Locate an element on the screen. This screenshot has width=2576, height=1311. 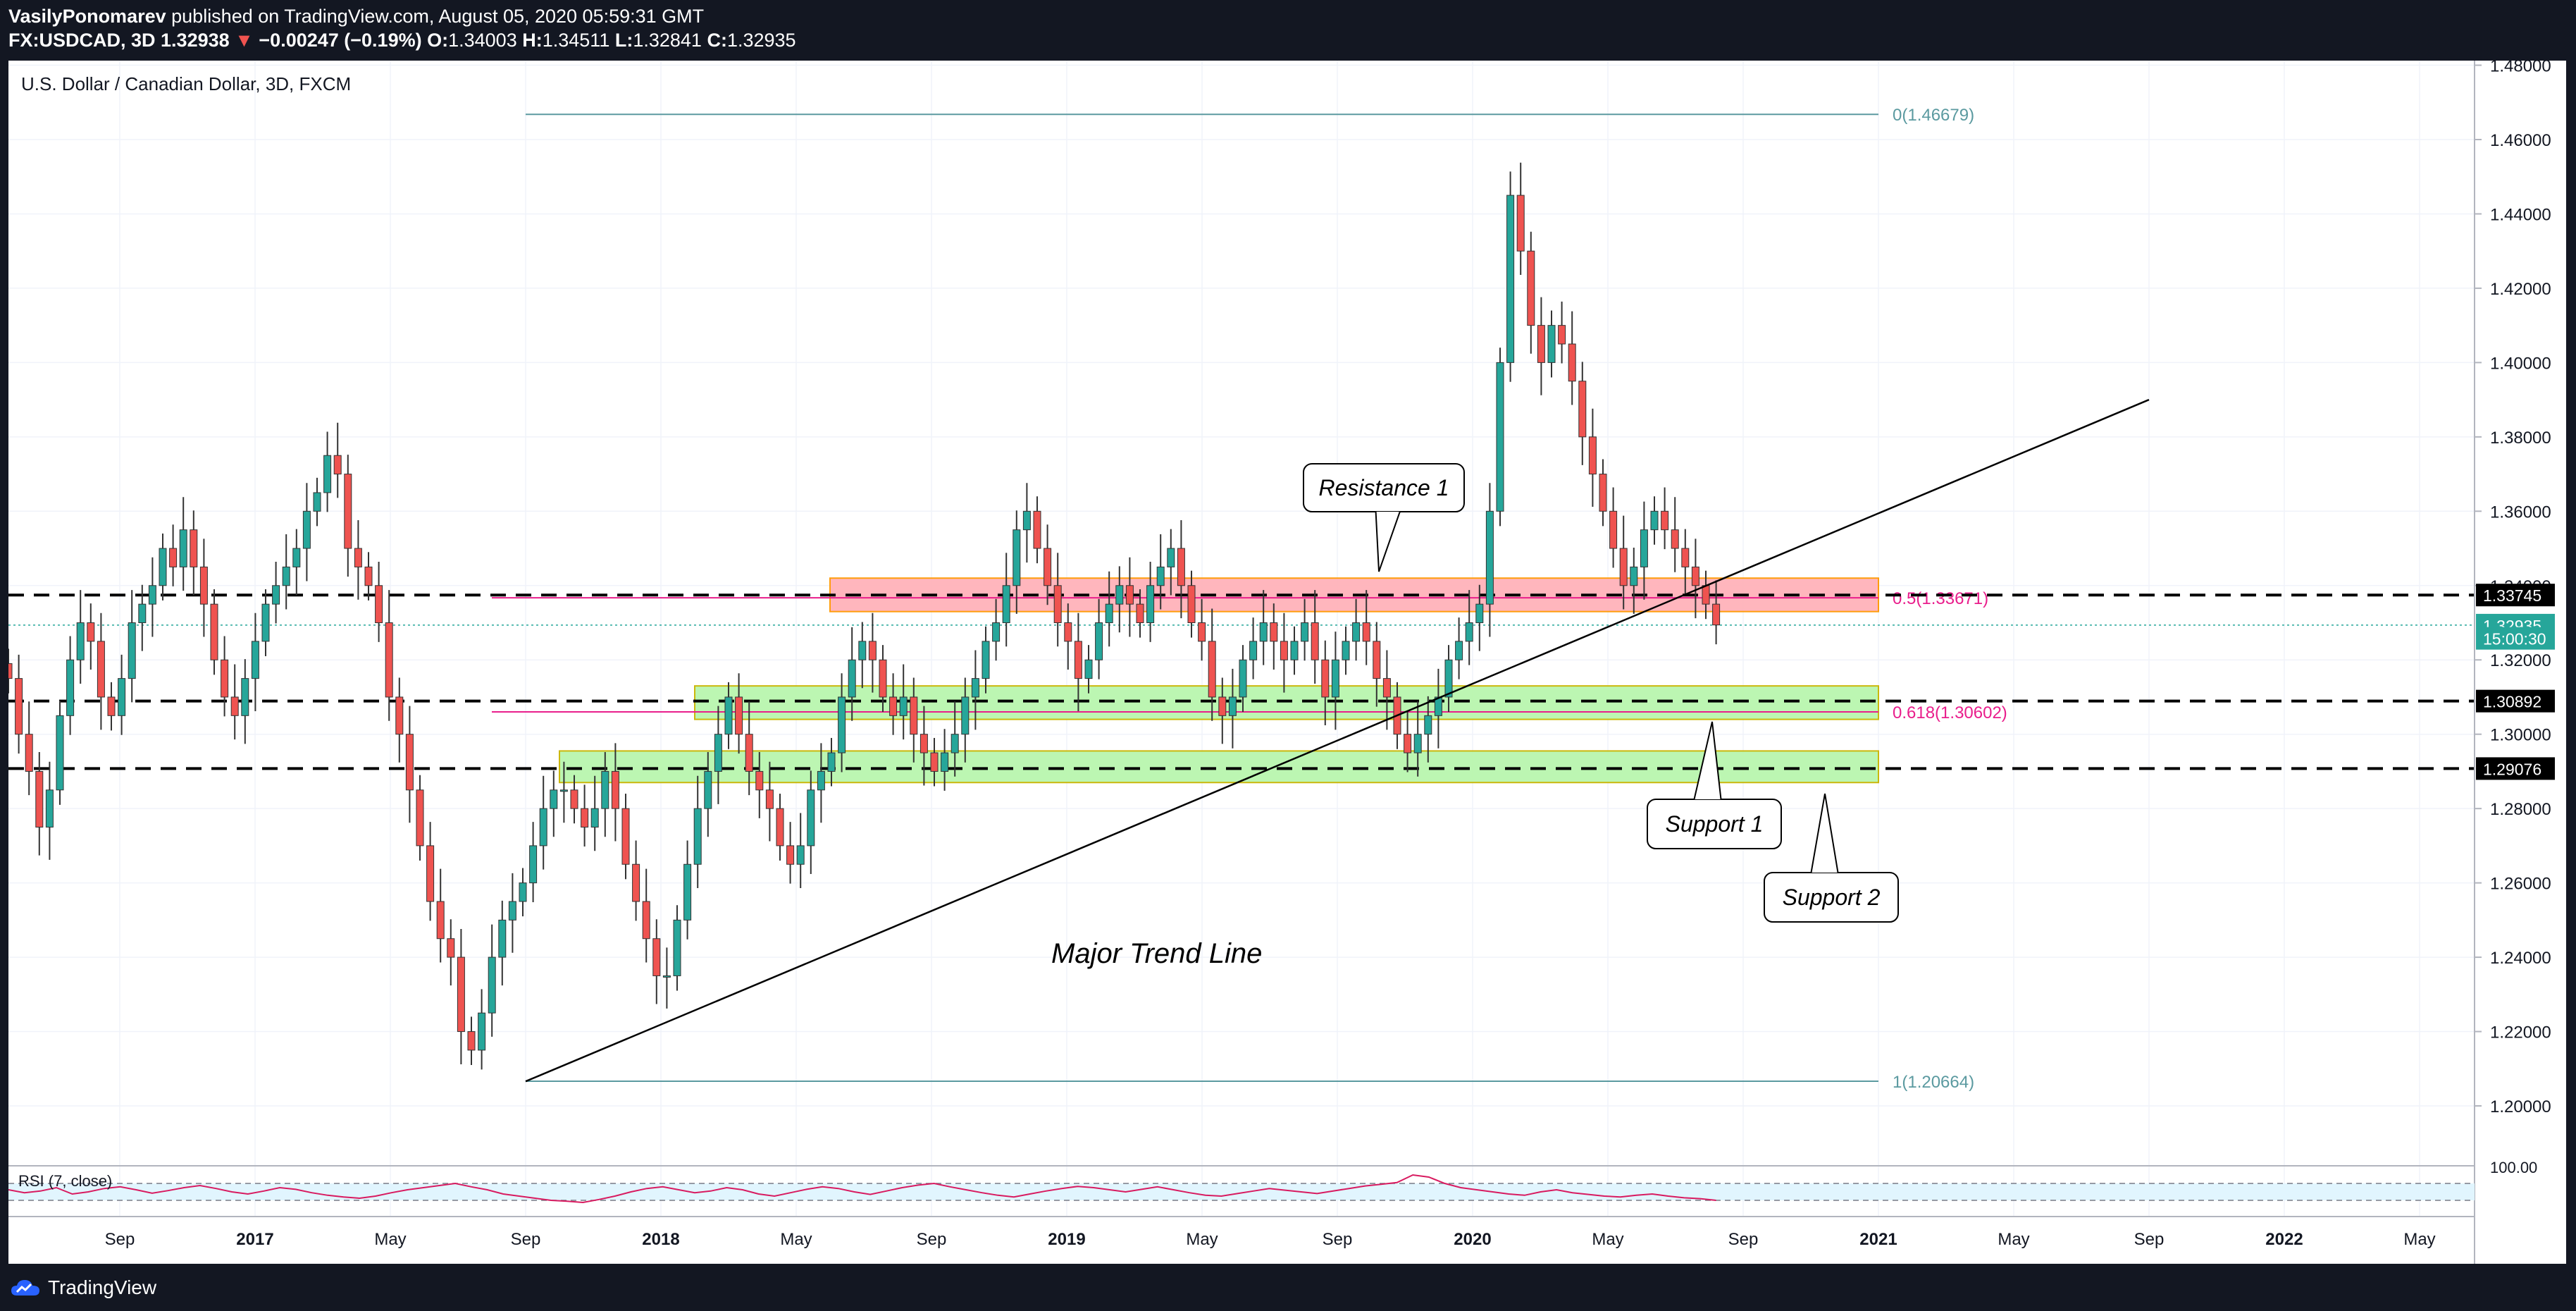
price-tick-label: 1.26000 is located at coordinates (2520, 885).